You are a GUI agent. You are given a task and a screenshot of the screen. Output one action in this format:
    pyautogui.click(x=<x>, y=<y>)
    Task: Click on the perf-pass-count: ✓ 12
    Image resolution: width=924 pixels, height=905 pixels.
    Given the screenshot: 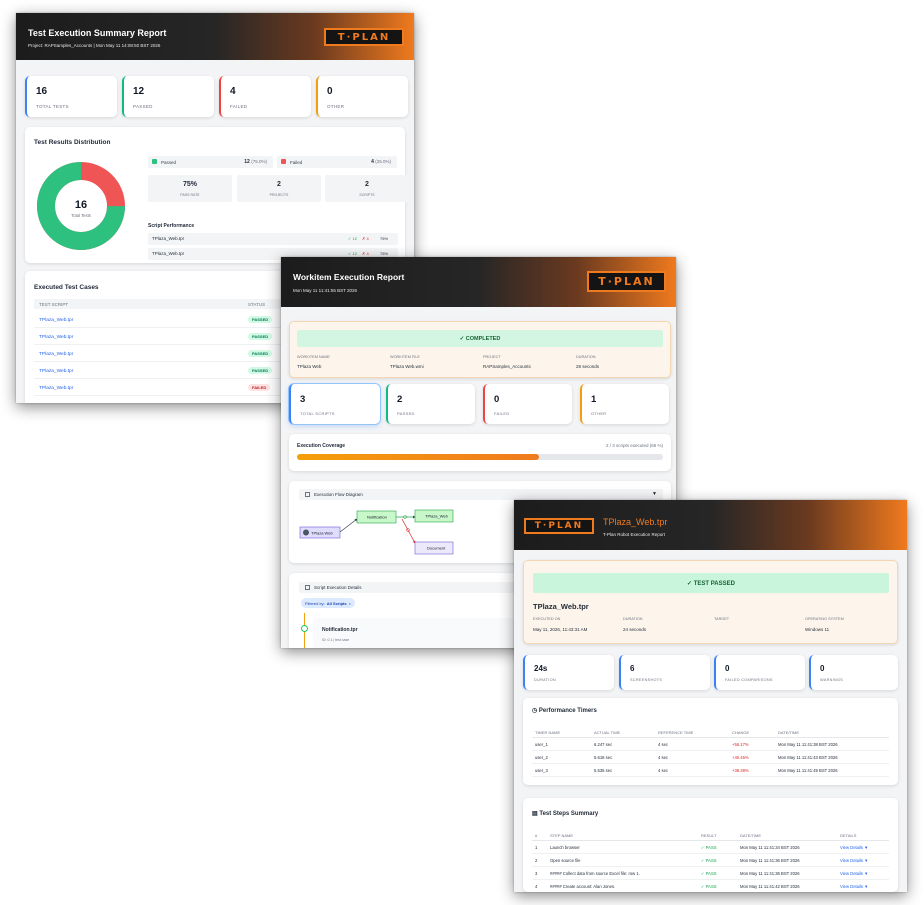 What is the action you would take?
    pyautogui.click(x=352, y=253)
    